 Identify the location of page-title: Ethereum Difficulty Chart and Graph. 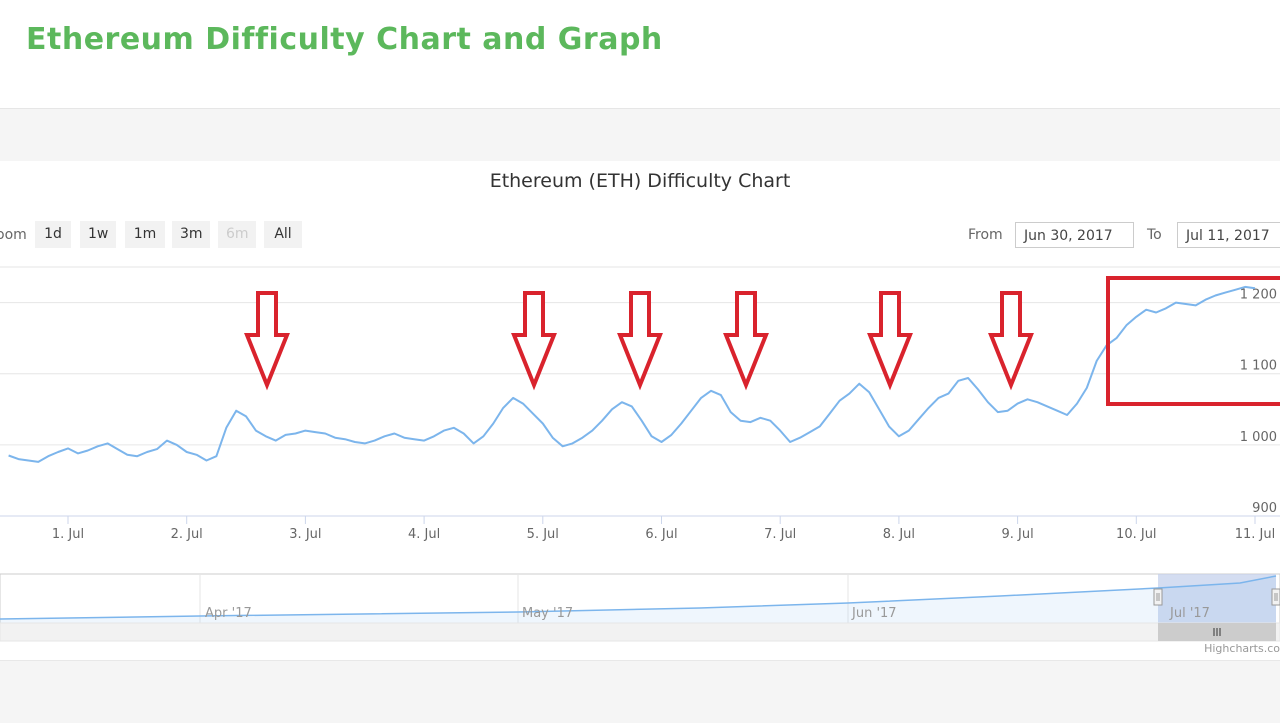
(344, 39).